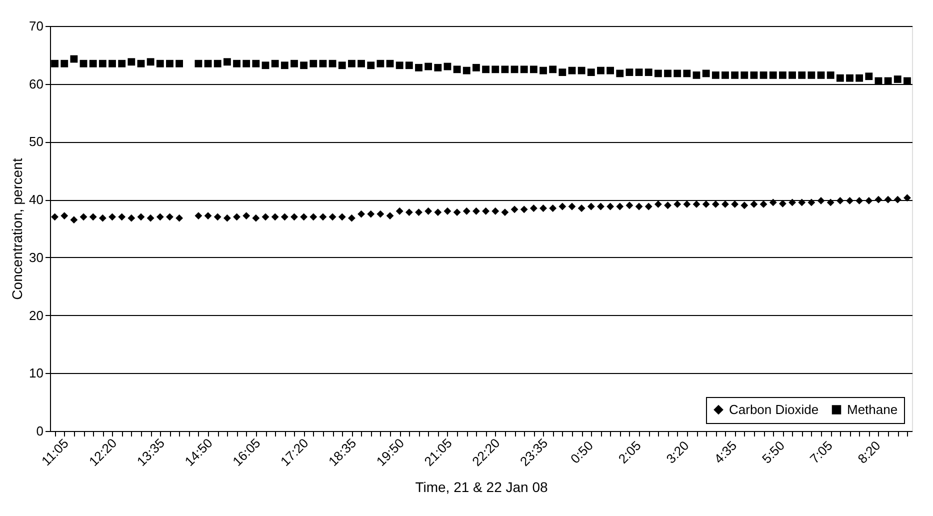  Describe the element at coordinates (36, 142) in the screenshot. I see `y-tick-label: 50` at that location.